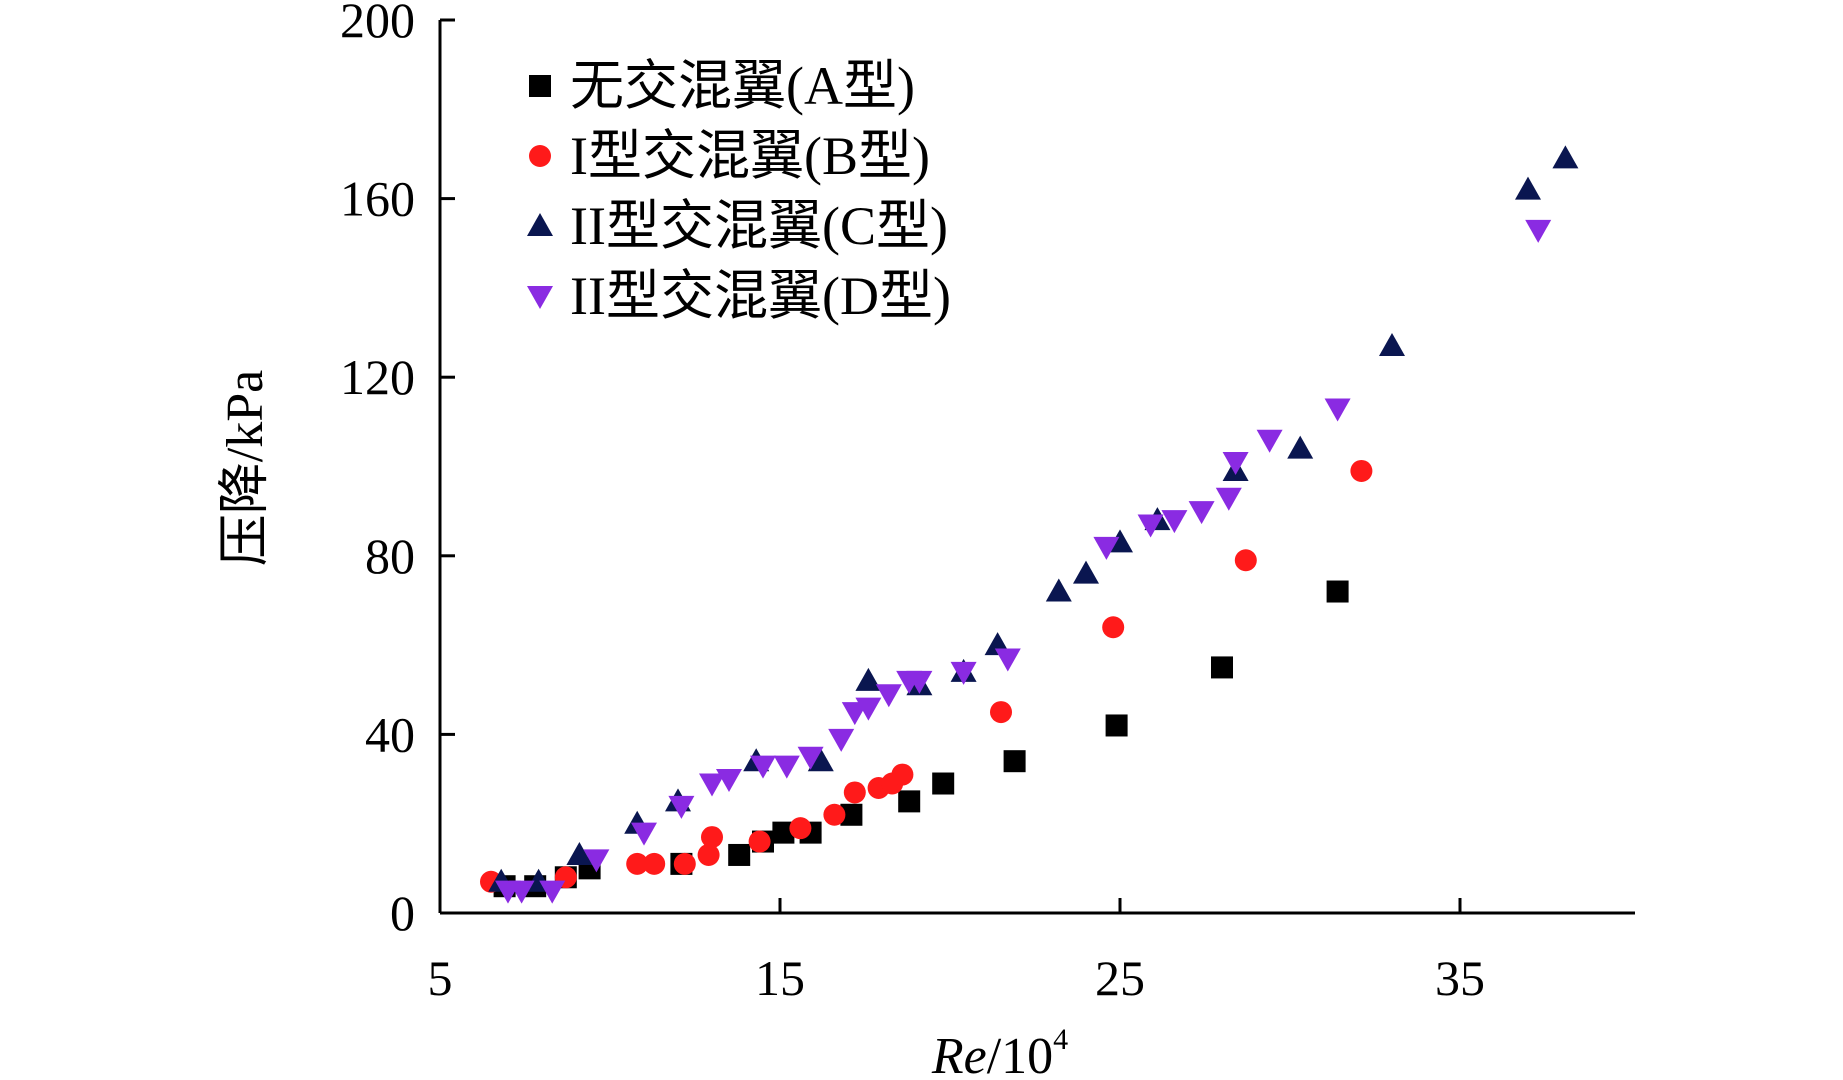 Image resolution: width=1843 pixels, height=1080 pixels. Describe the element at coordinates (390, 734) in the screenshot. I see `y-tick-label-40: 40` at that location.